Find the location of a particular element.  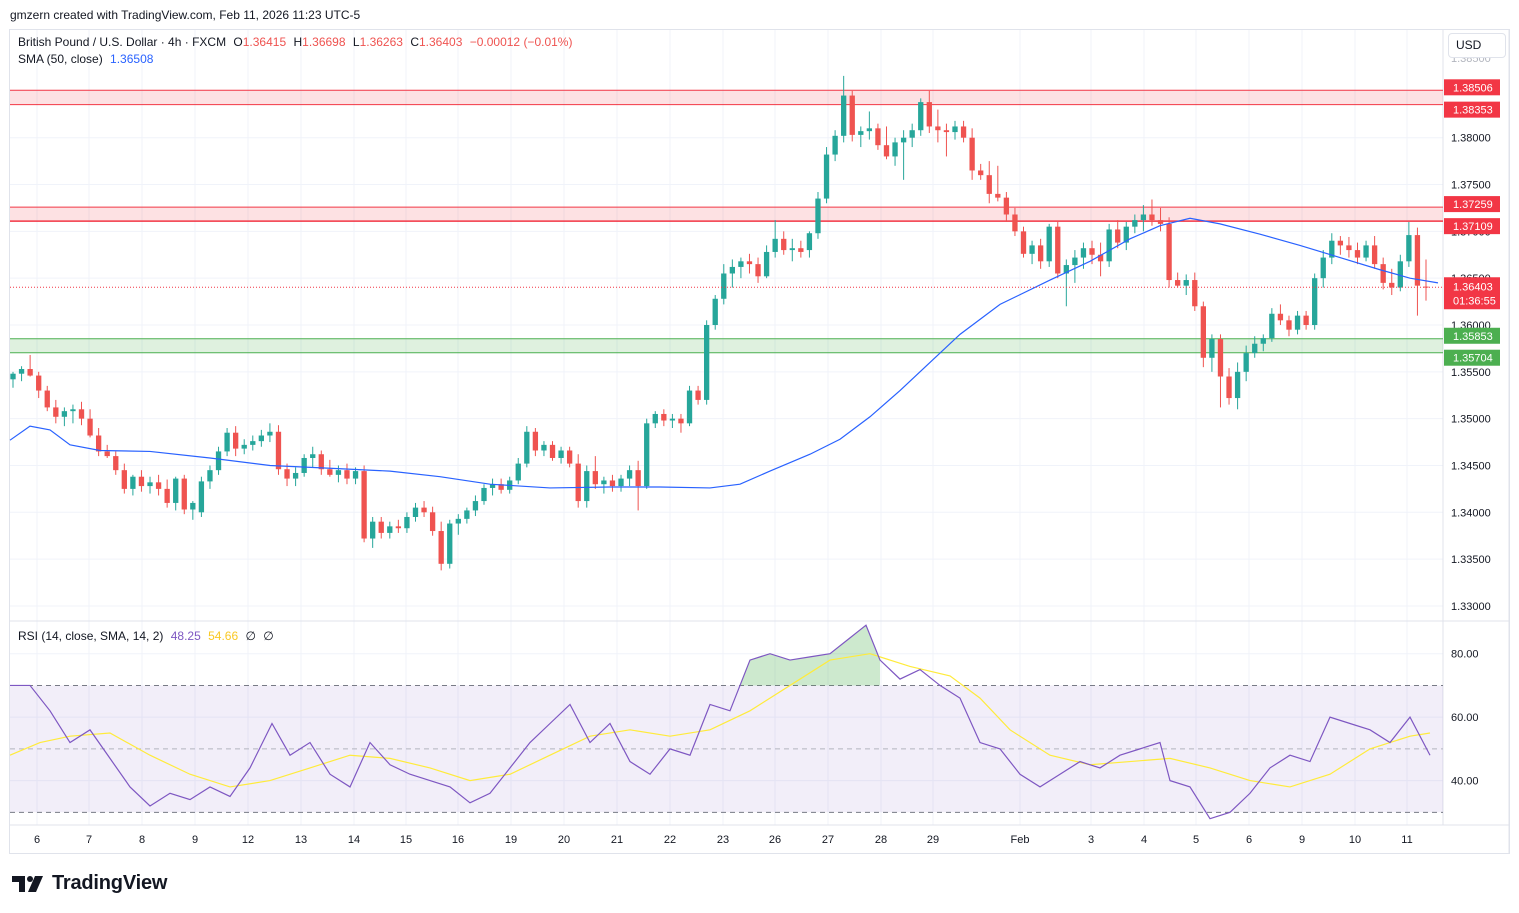

time-tick-label: 23 is located at coordinates (723, 840).